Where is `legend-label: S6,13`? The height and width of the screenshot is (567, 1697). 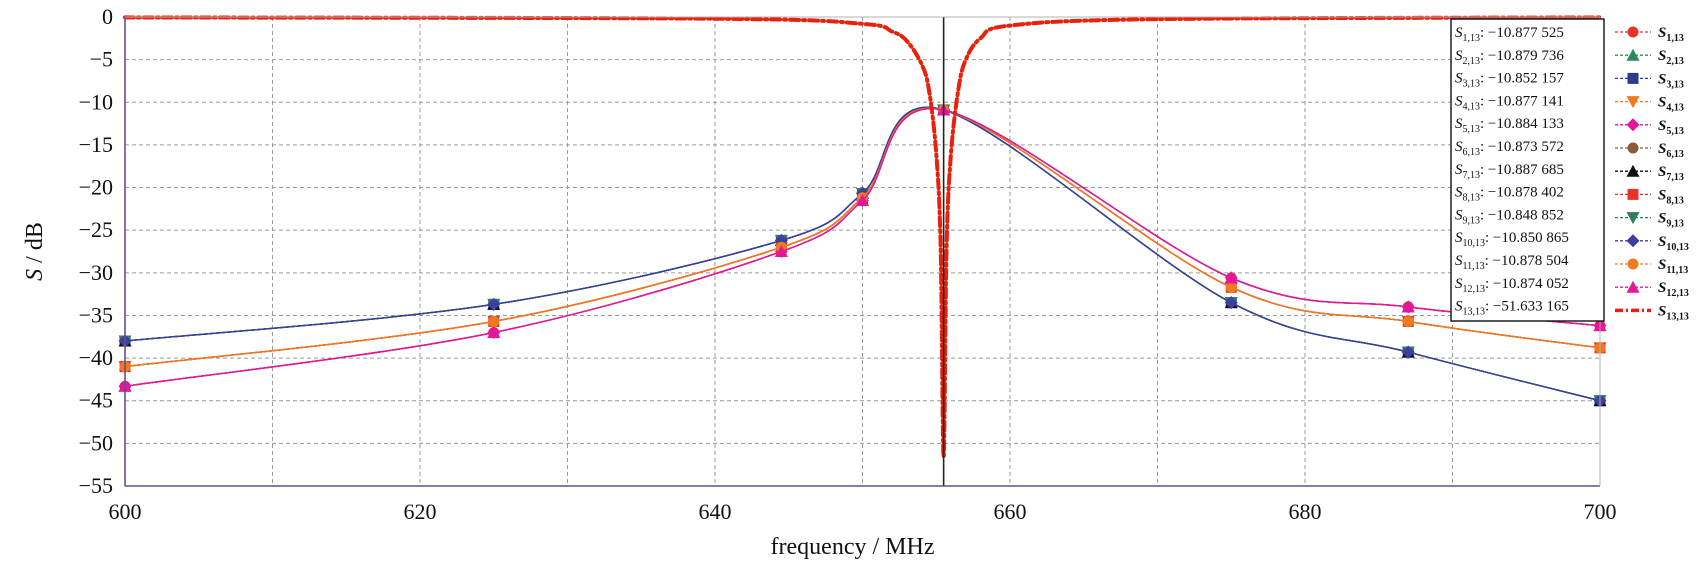
legend-label: S6,13 is located at coordinates (1671, 150).